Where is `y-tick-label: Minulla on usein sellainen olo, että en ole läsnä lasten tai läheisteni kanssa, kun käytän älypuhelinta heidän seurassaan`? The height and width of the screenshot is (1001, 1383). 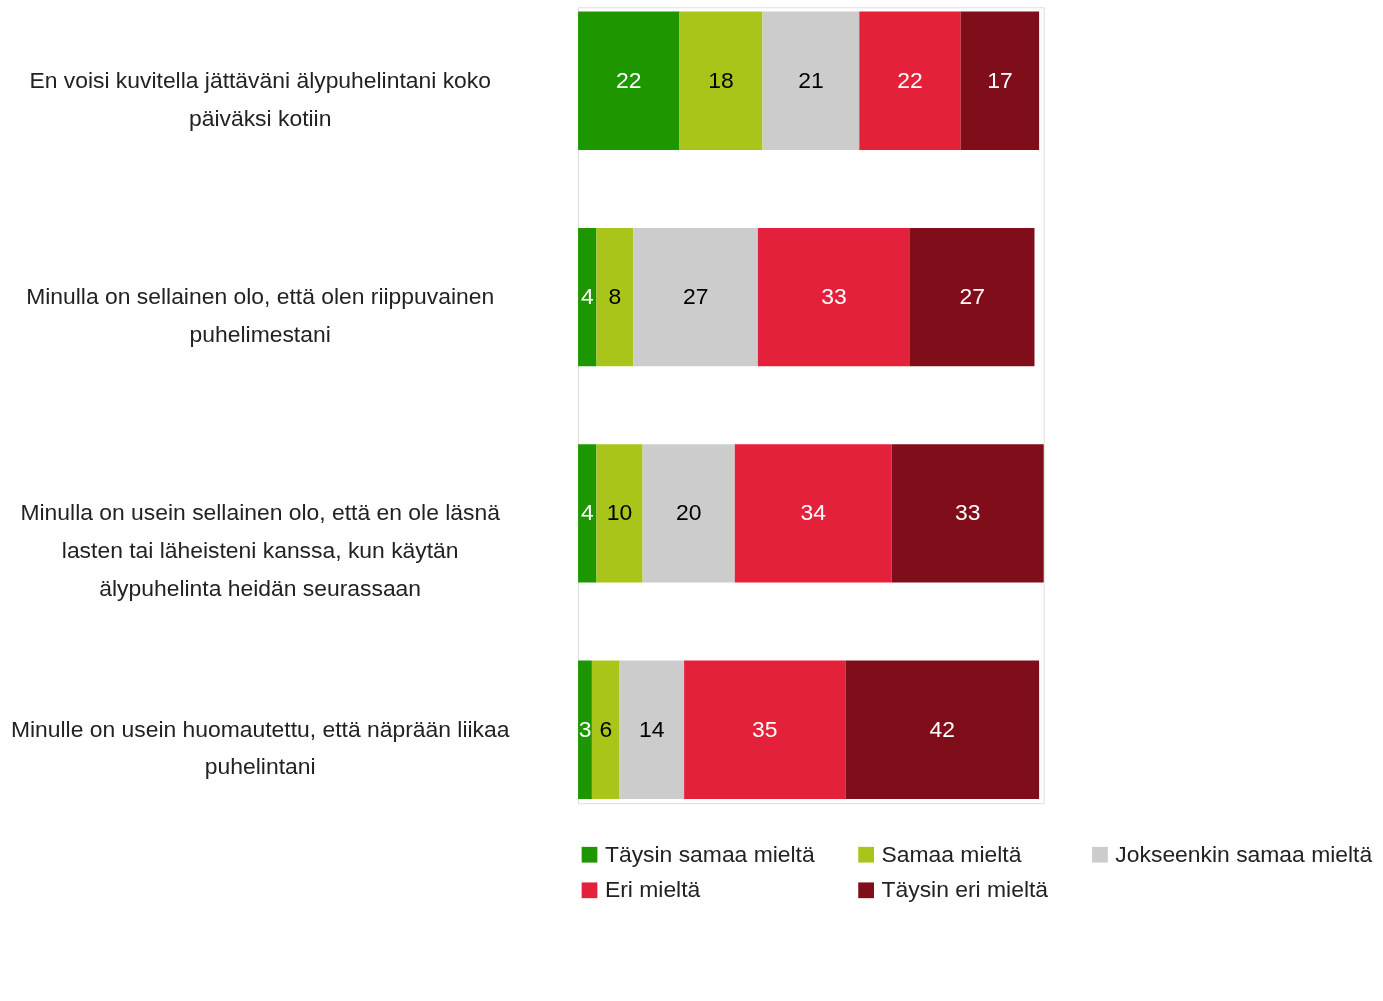
y-tick-label: Minulla on usein sellainen olo, että en ole läsnä lasten tai läheisteni kanssa, kun käytän älypuhelinta heidän seurassaan is located at coordinates (260, 550).